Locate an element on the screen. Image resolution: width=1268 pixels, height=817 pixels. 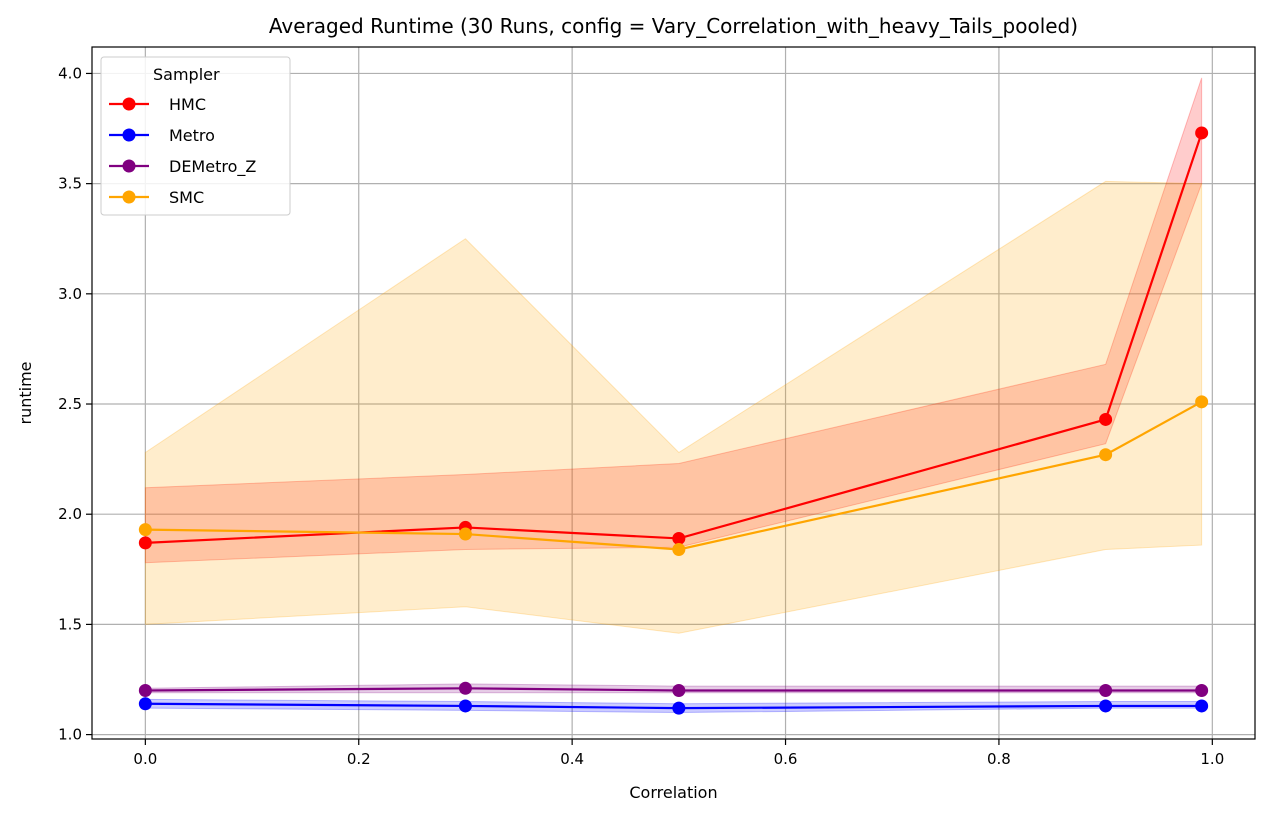
y-axis-label: runtime is located at coordinates (25, 392).